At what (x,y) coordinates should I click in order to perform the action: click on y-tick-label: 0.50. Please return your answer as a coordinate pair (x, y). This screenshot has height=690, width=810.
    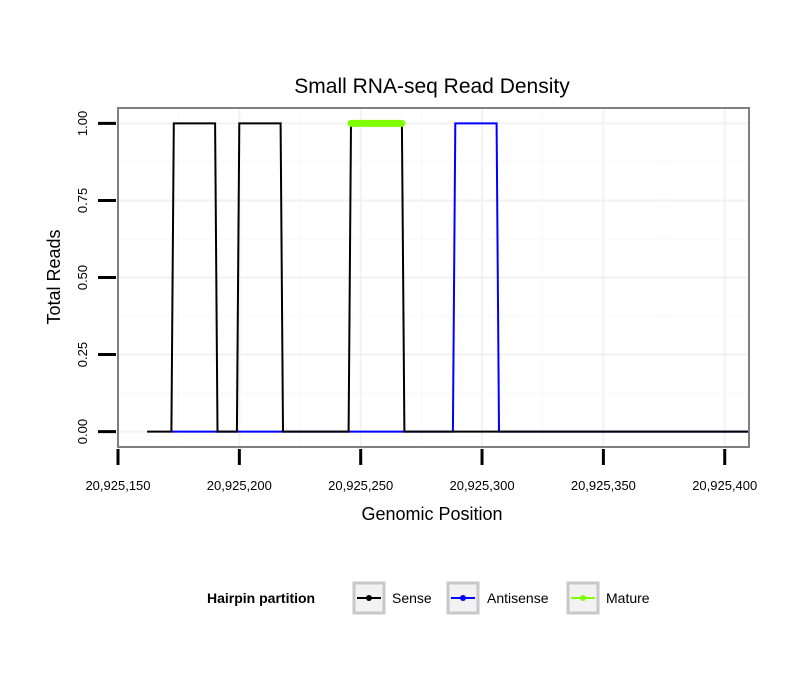
    Looking at the image, I should click on (82, 277).